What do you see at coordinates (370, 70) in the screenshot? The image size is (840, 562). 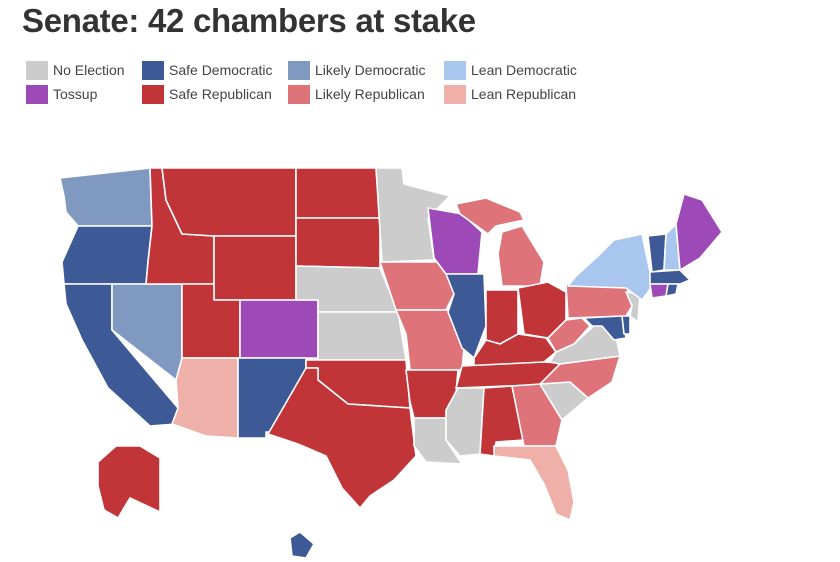 I see `legend-label: Likely Democratic` at bounding box center [370, 70].